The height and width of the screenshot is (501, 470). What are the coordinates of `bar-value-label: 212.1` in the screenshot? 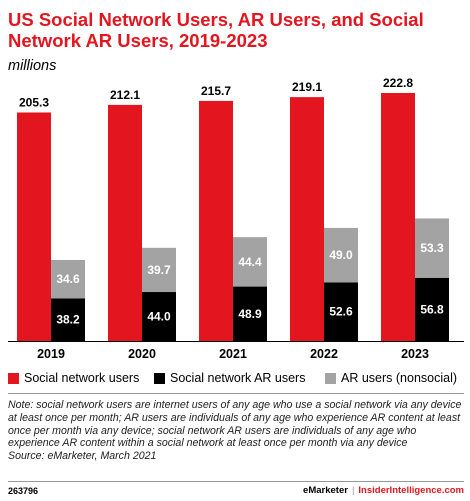 It's located at (125, 95).